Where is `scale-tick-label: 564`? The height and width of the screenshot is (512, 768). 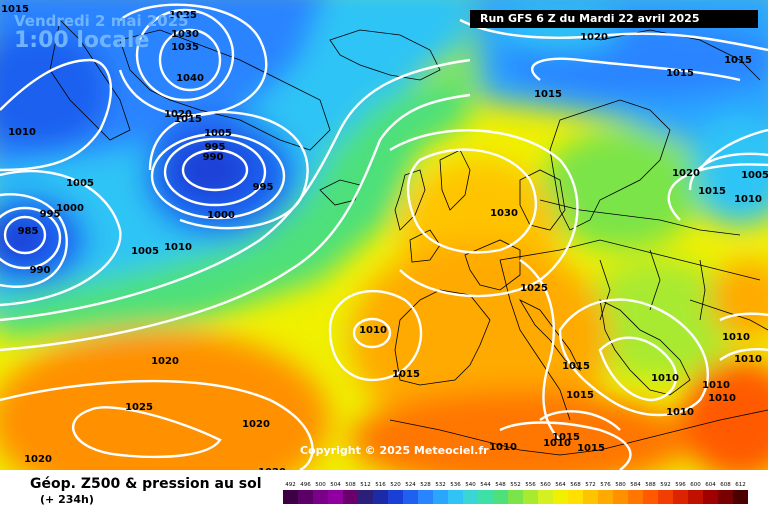 scale-tick-label: 564 is located at coordinates (560, 485).